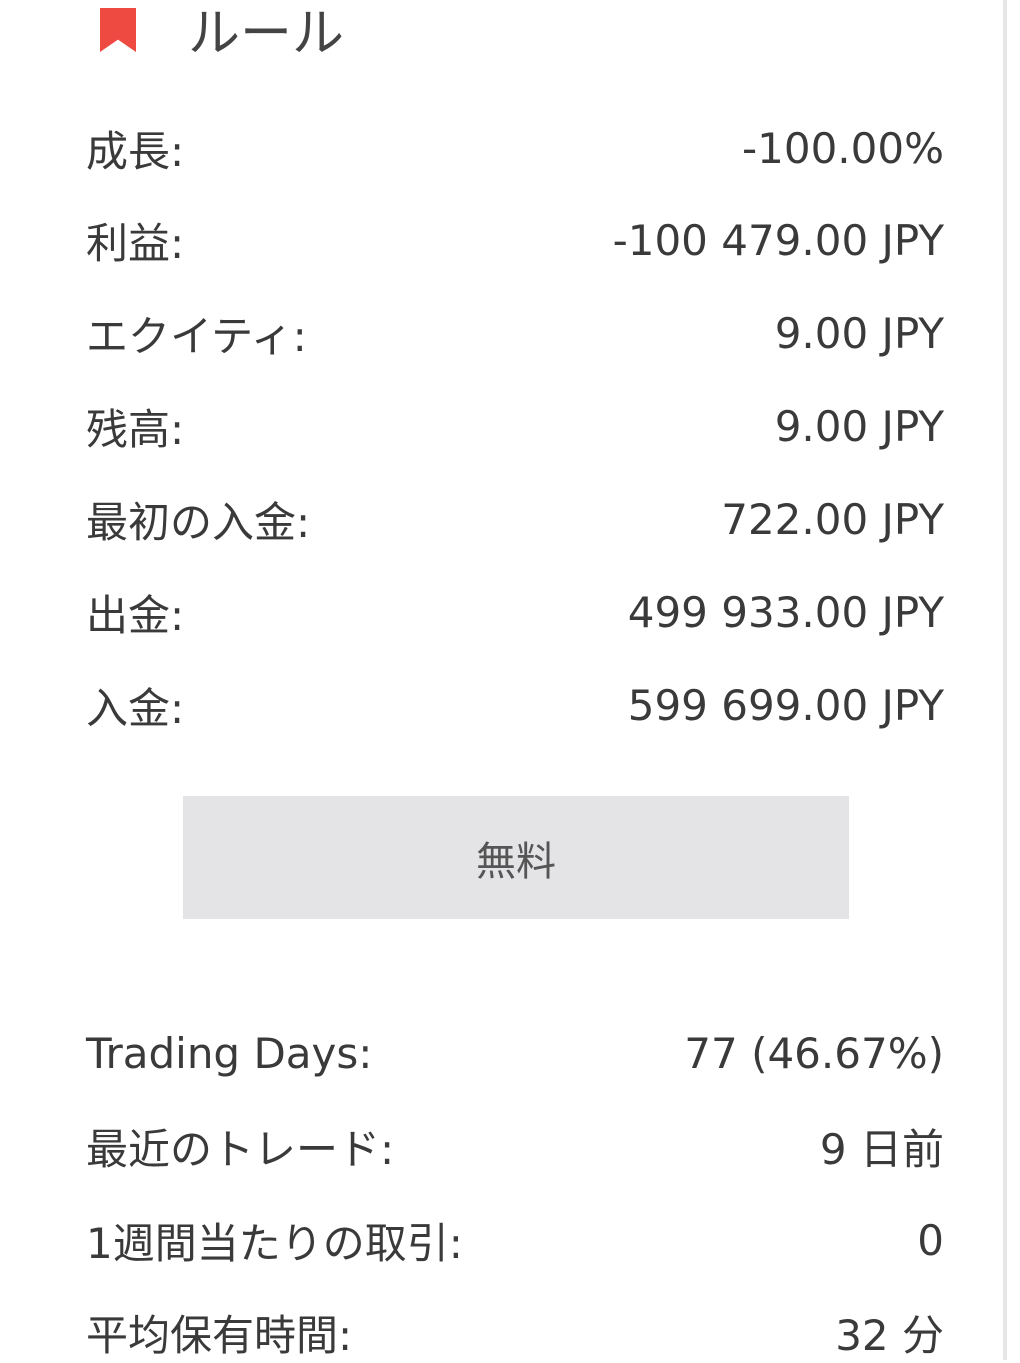 The width and height of the screenshot is (1020, 1363). I want to click on stat-row-profit: 利益: -100 479.00 JPY, so click(515, 240).